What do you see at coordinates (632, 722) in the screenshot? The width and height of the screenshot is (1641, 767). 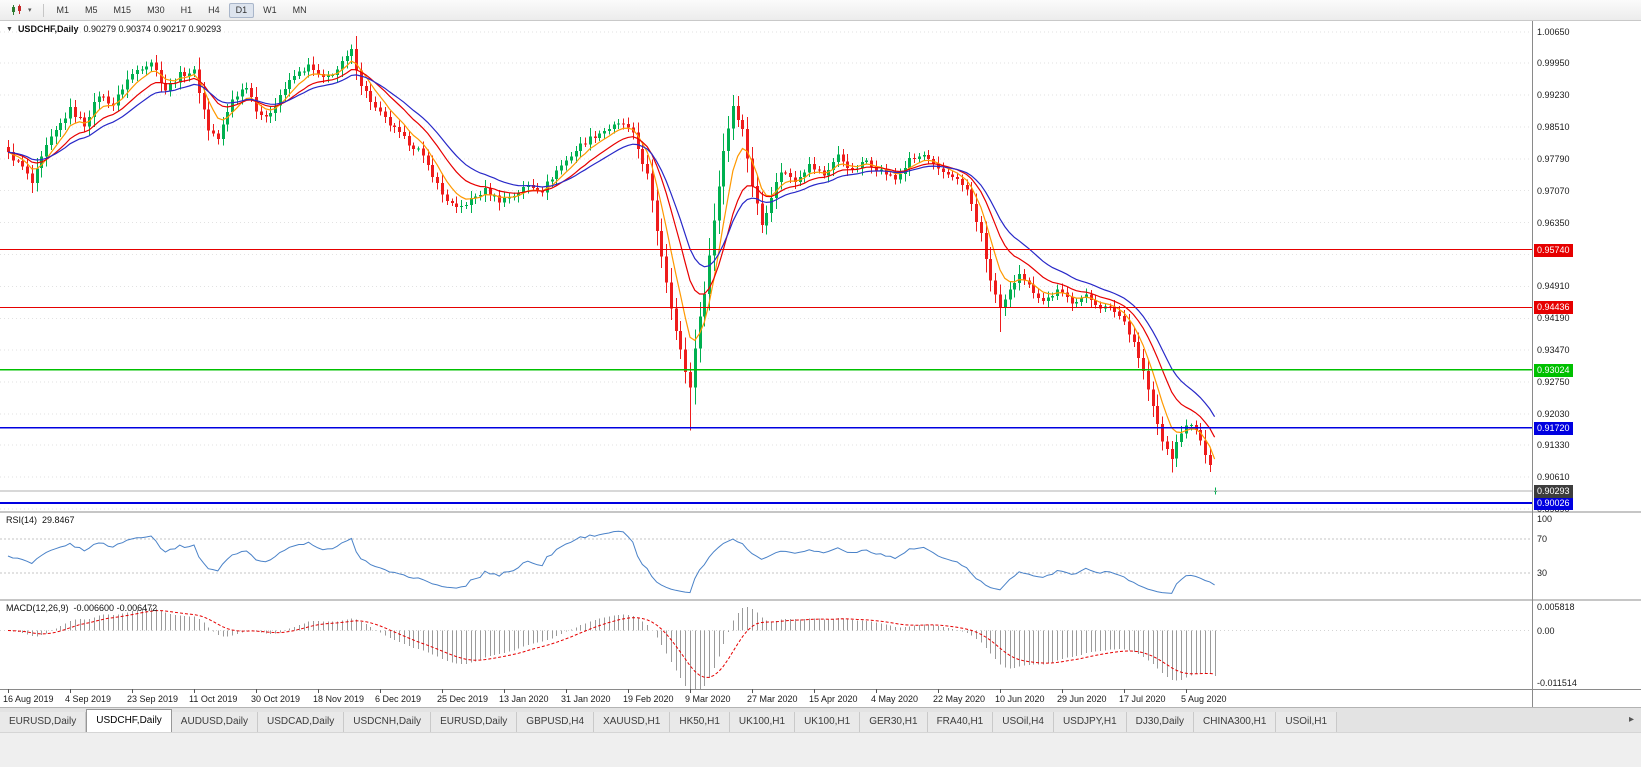 I see `chart-tab-xauusd-h1: XAUUSD,H1` at bounding box center [632, 722].